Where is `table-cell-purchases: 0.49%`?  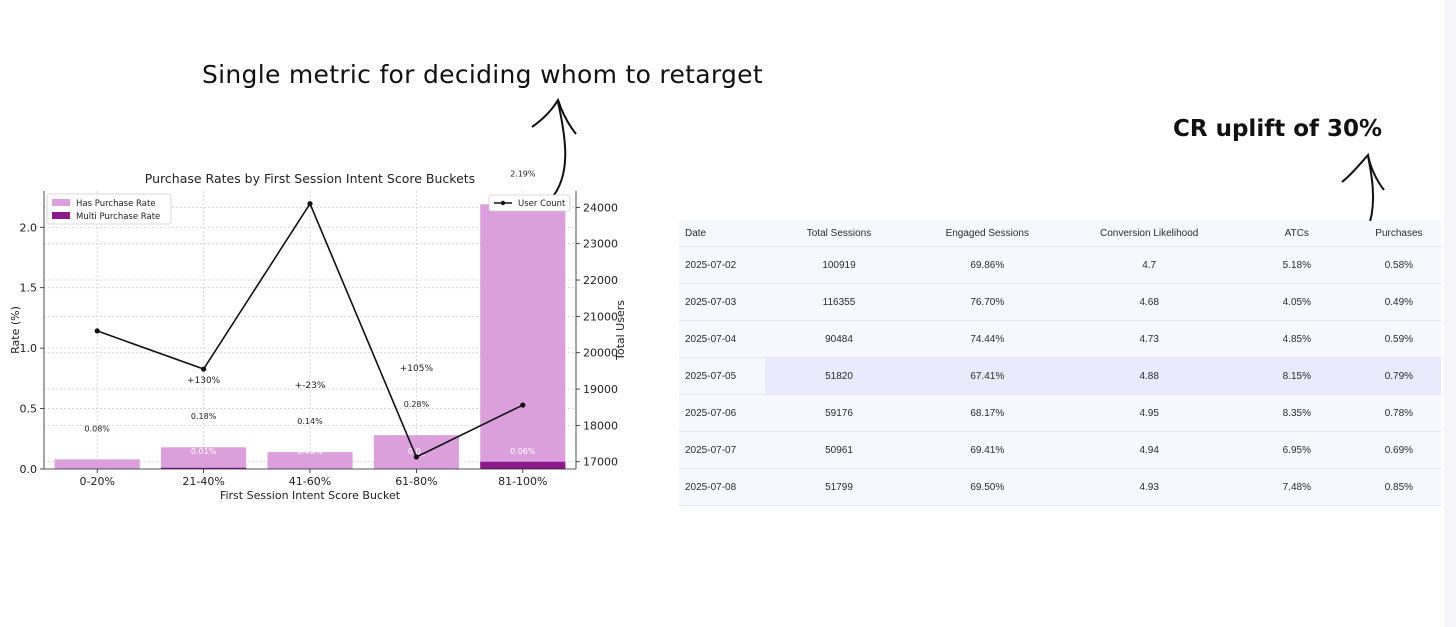 table-cell-purchases: 0.49% is located at coordinates (1398, 302).